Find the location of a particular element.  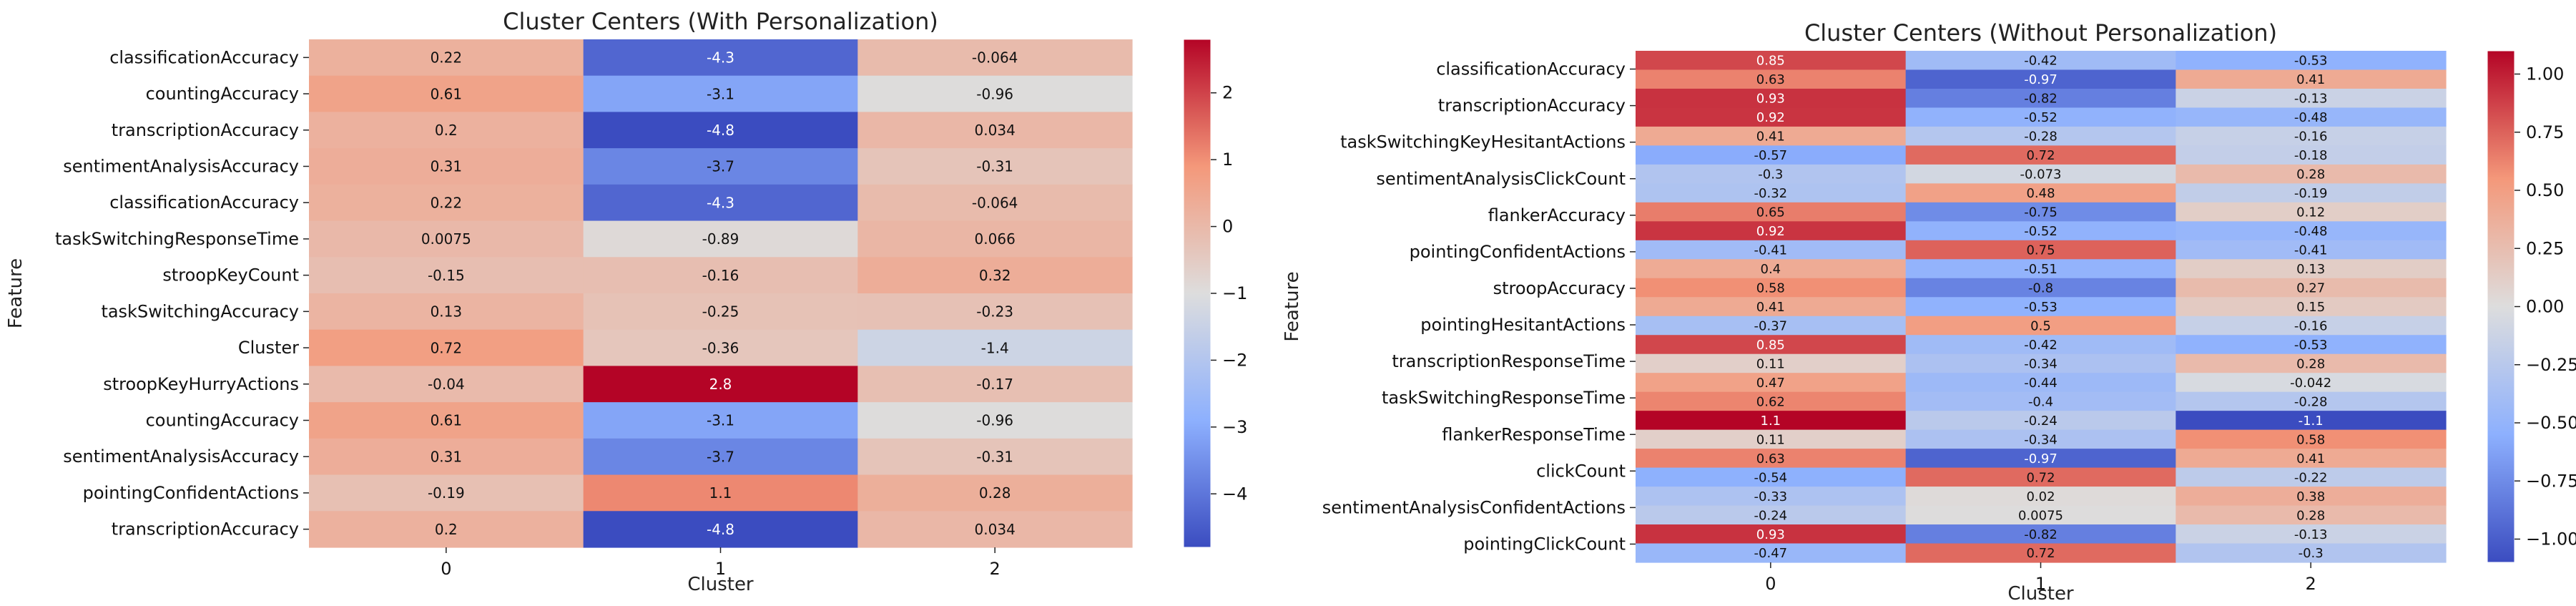

cell-value-label: -0.36 is located at coordinates (721, 347).